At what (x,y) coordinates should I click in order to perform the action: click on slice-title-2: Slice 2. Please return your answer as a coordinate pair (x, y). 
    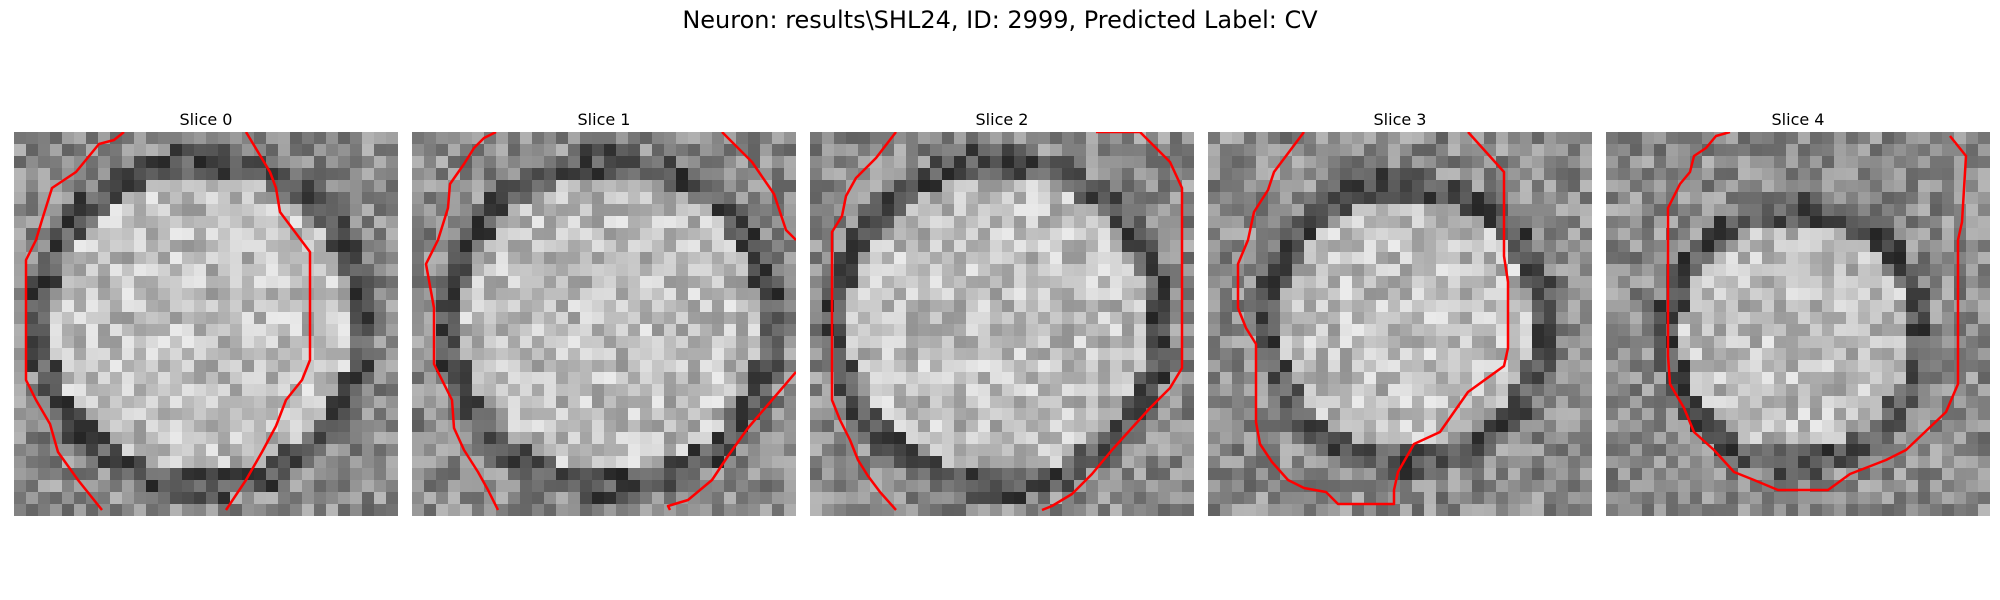
    Looking at the image, I should click on (1002, 119).